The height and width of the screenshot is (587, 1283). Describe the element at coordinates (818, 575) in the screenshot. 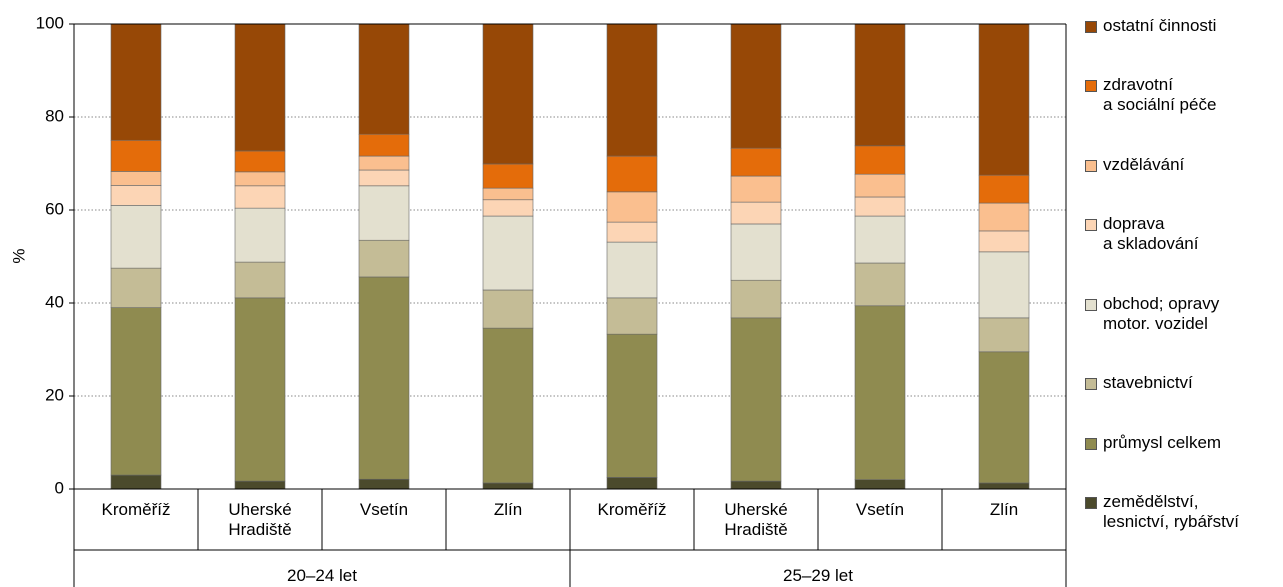

I see `group-label: 25–29 let` at that location.